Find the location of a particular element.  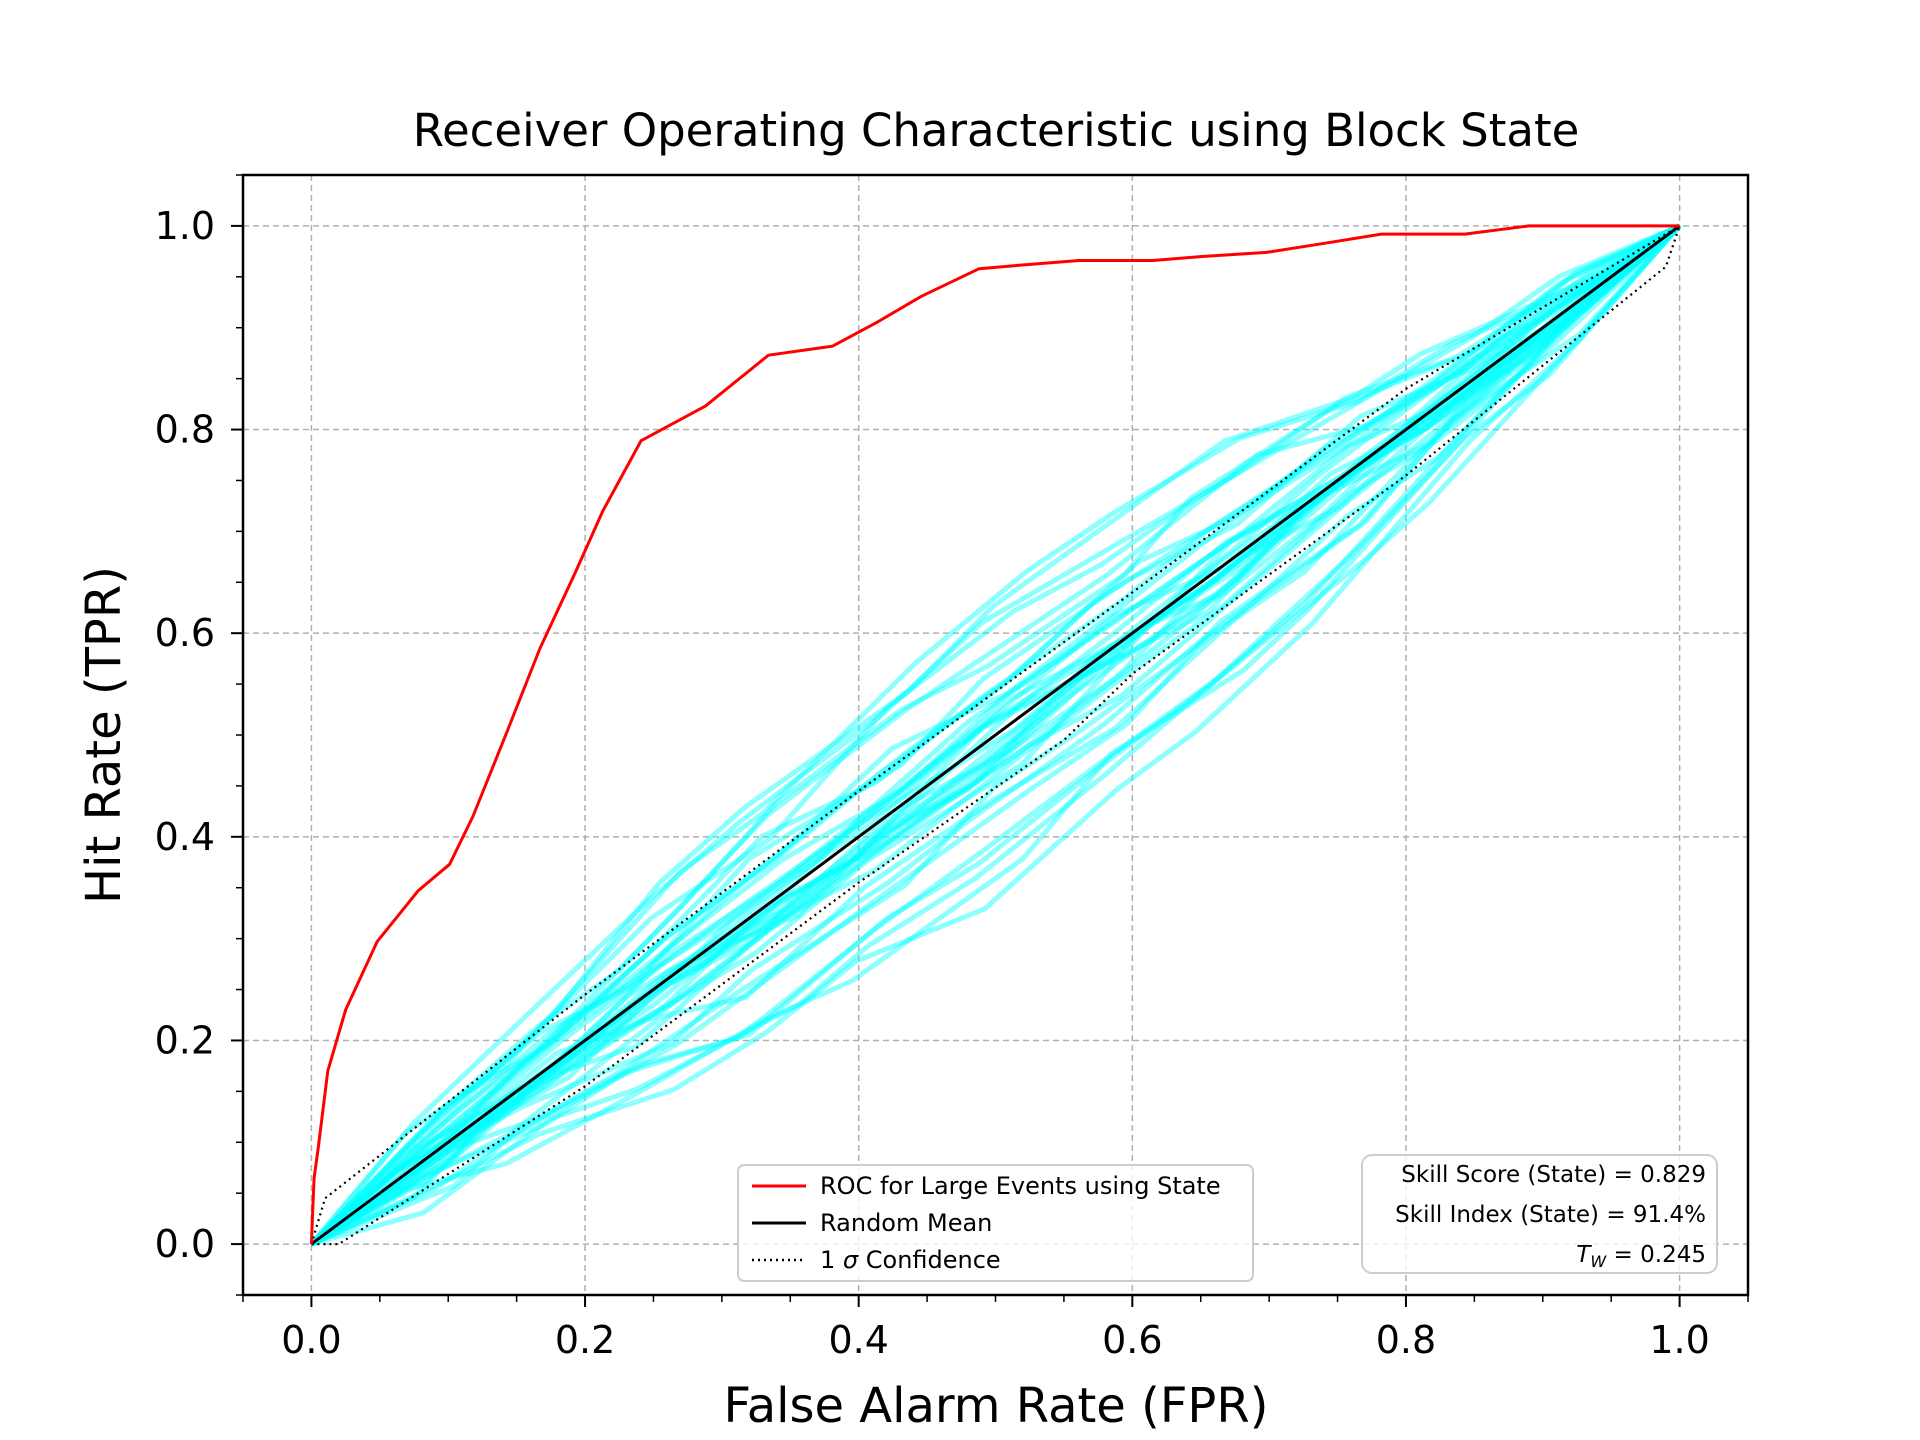

tw-threshold-text: TW = 0.245 is located at coordinates (1641, 1256).